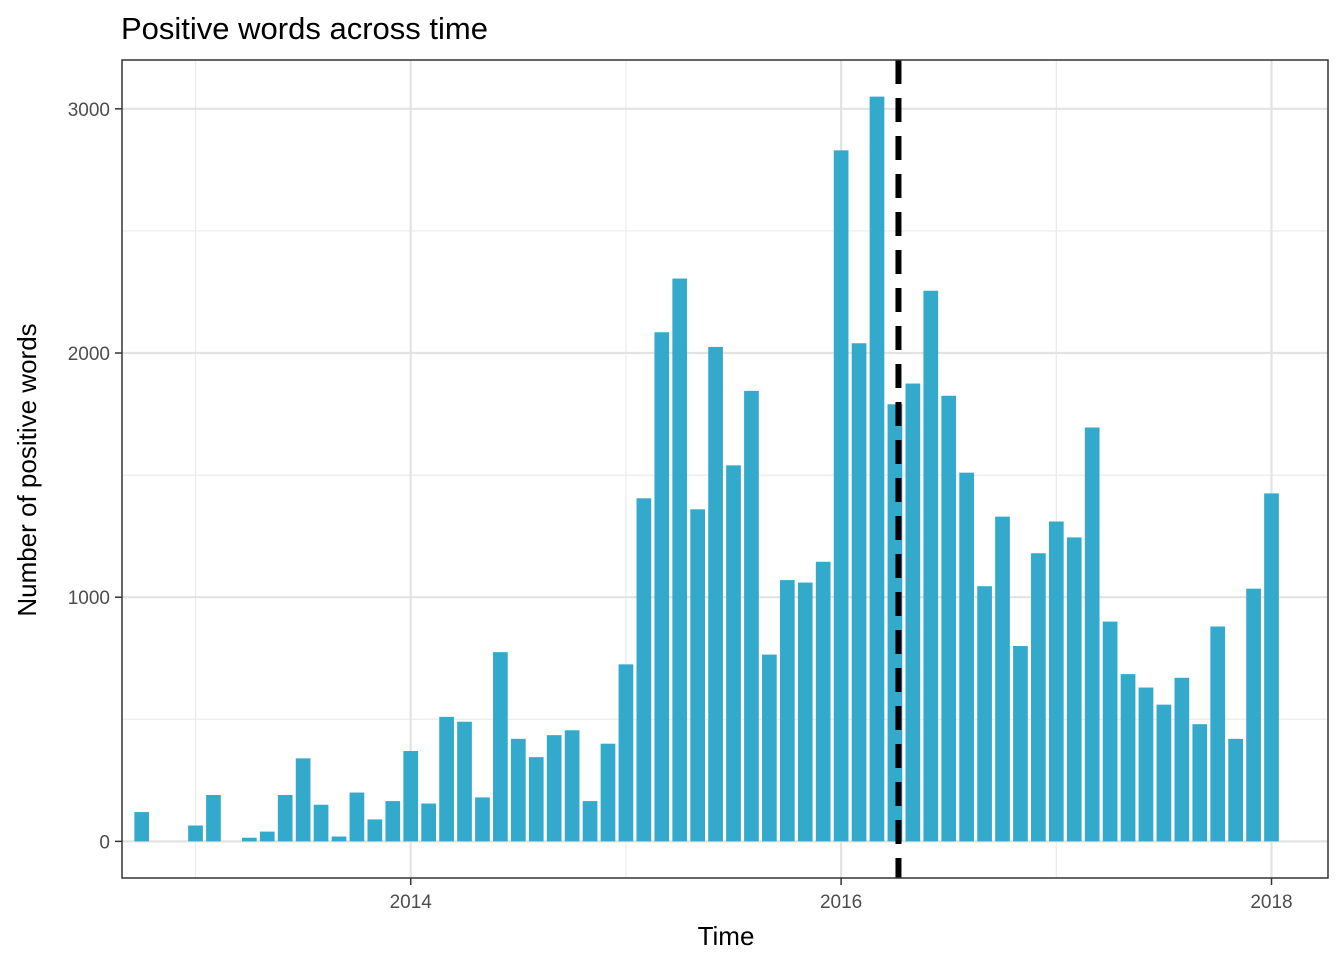 This screenshot has height=960, width=1344. Describe the element at coordinates (27, 469) in the screenshot. I see `y-axis-title: Number of positive words` at that location.